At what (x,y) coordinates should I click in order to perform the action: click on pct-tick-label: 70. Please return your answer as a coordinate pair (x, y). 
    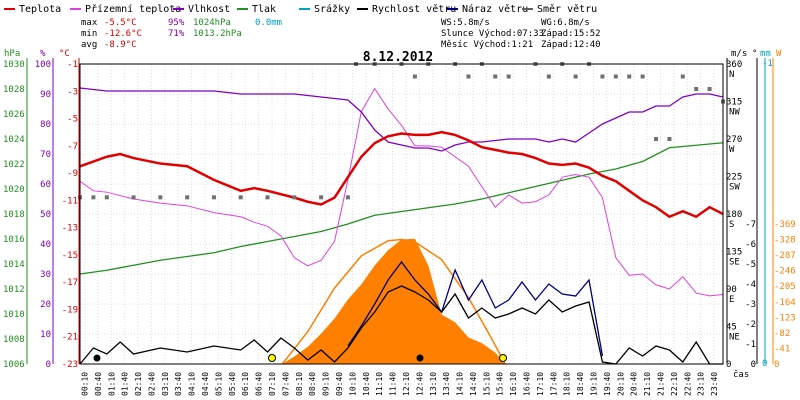
    Looking at the image, I should click on (45, 155).